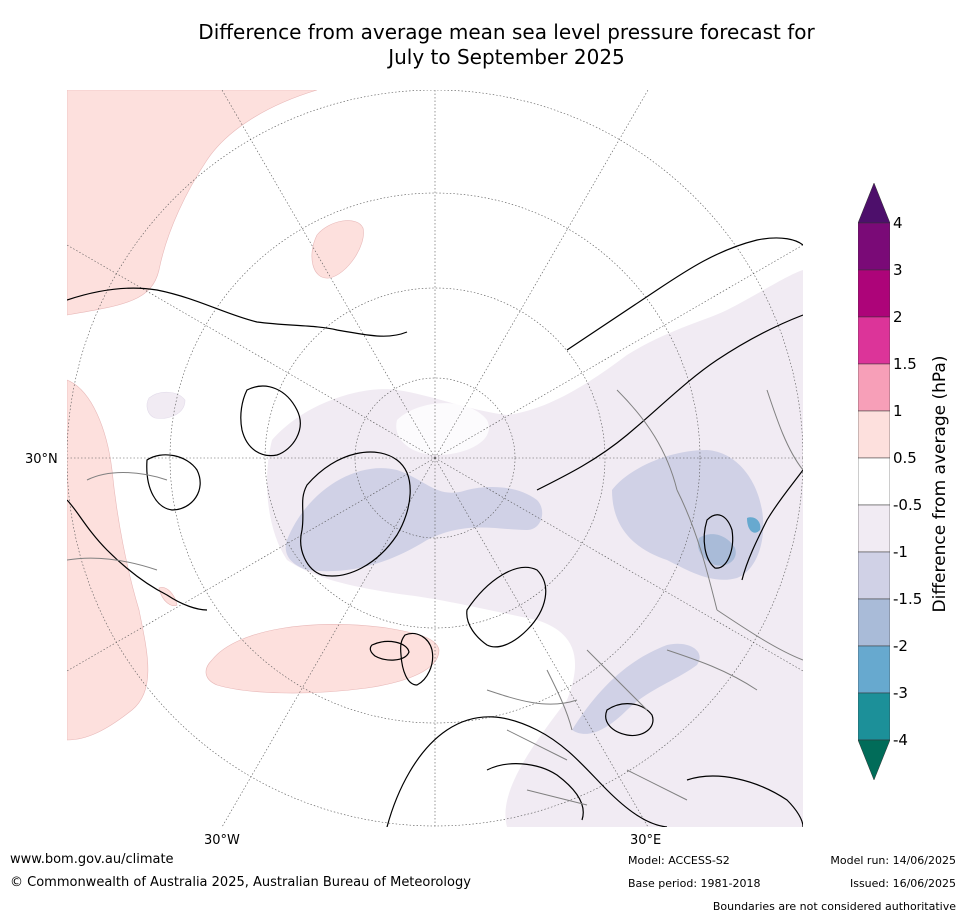  Describe the element at coordinates (222, 840) in the screenshot. I see `label-30w: 30°W` at that location.